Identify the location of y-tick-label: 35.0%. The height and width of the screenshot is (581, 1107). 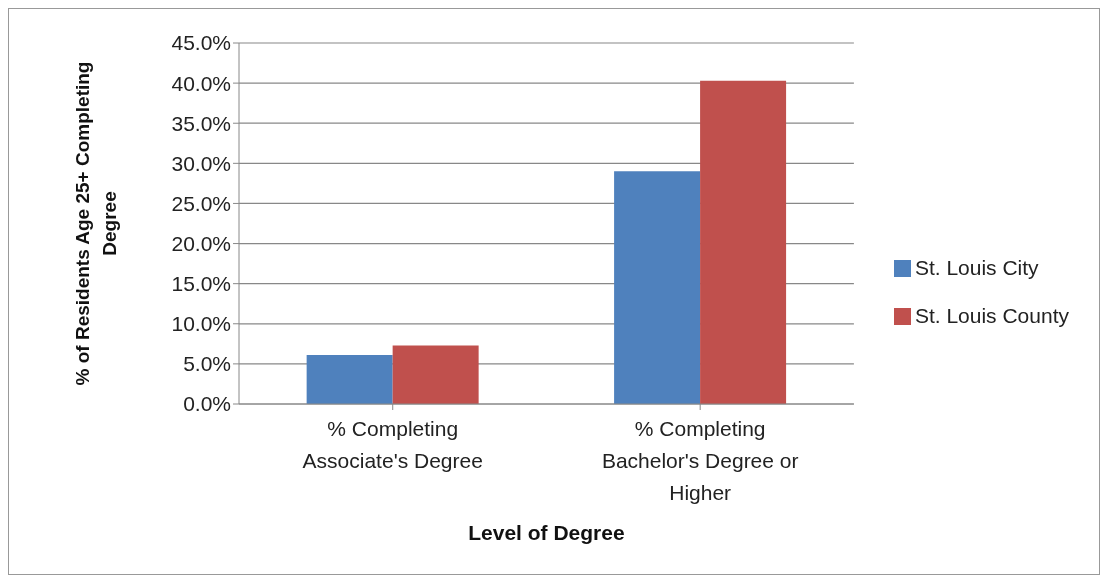
(201, 123).